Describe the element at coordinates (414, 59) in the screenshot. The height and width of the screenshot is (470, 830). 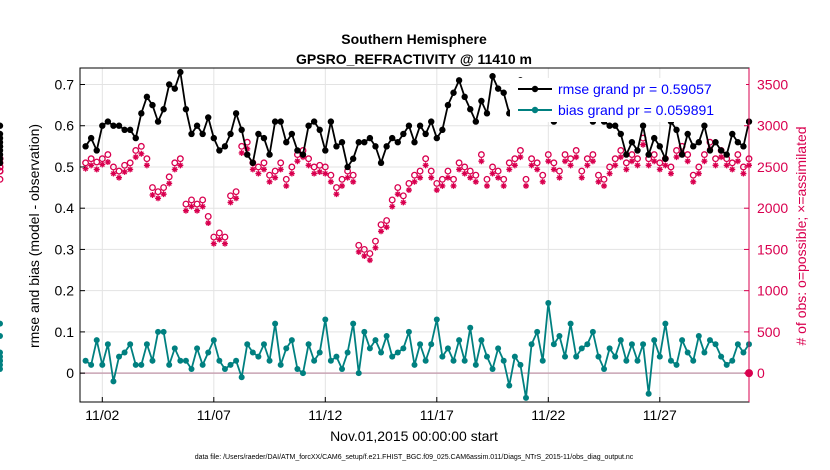
I see `chart-subtitle: GPSRO_REFRACTIVITY @ 11410 m` at that location.